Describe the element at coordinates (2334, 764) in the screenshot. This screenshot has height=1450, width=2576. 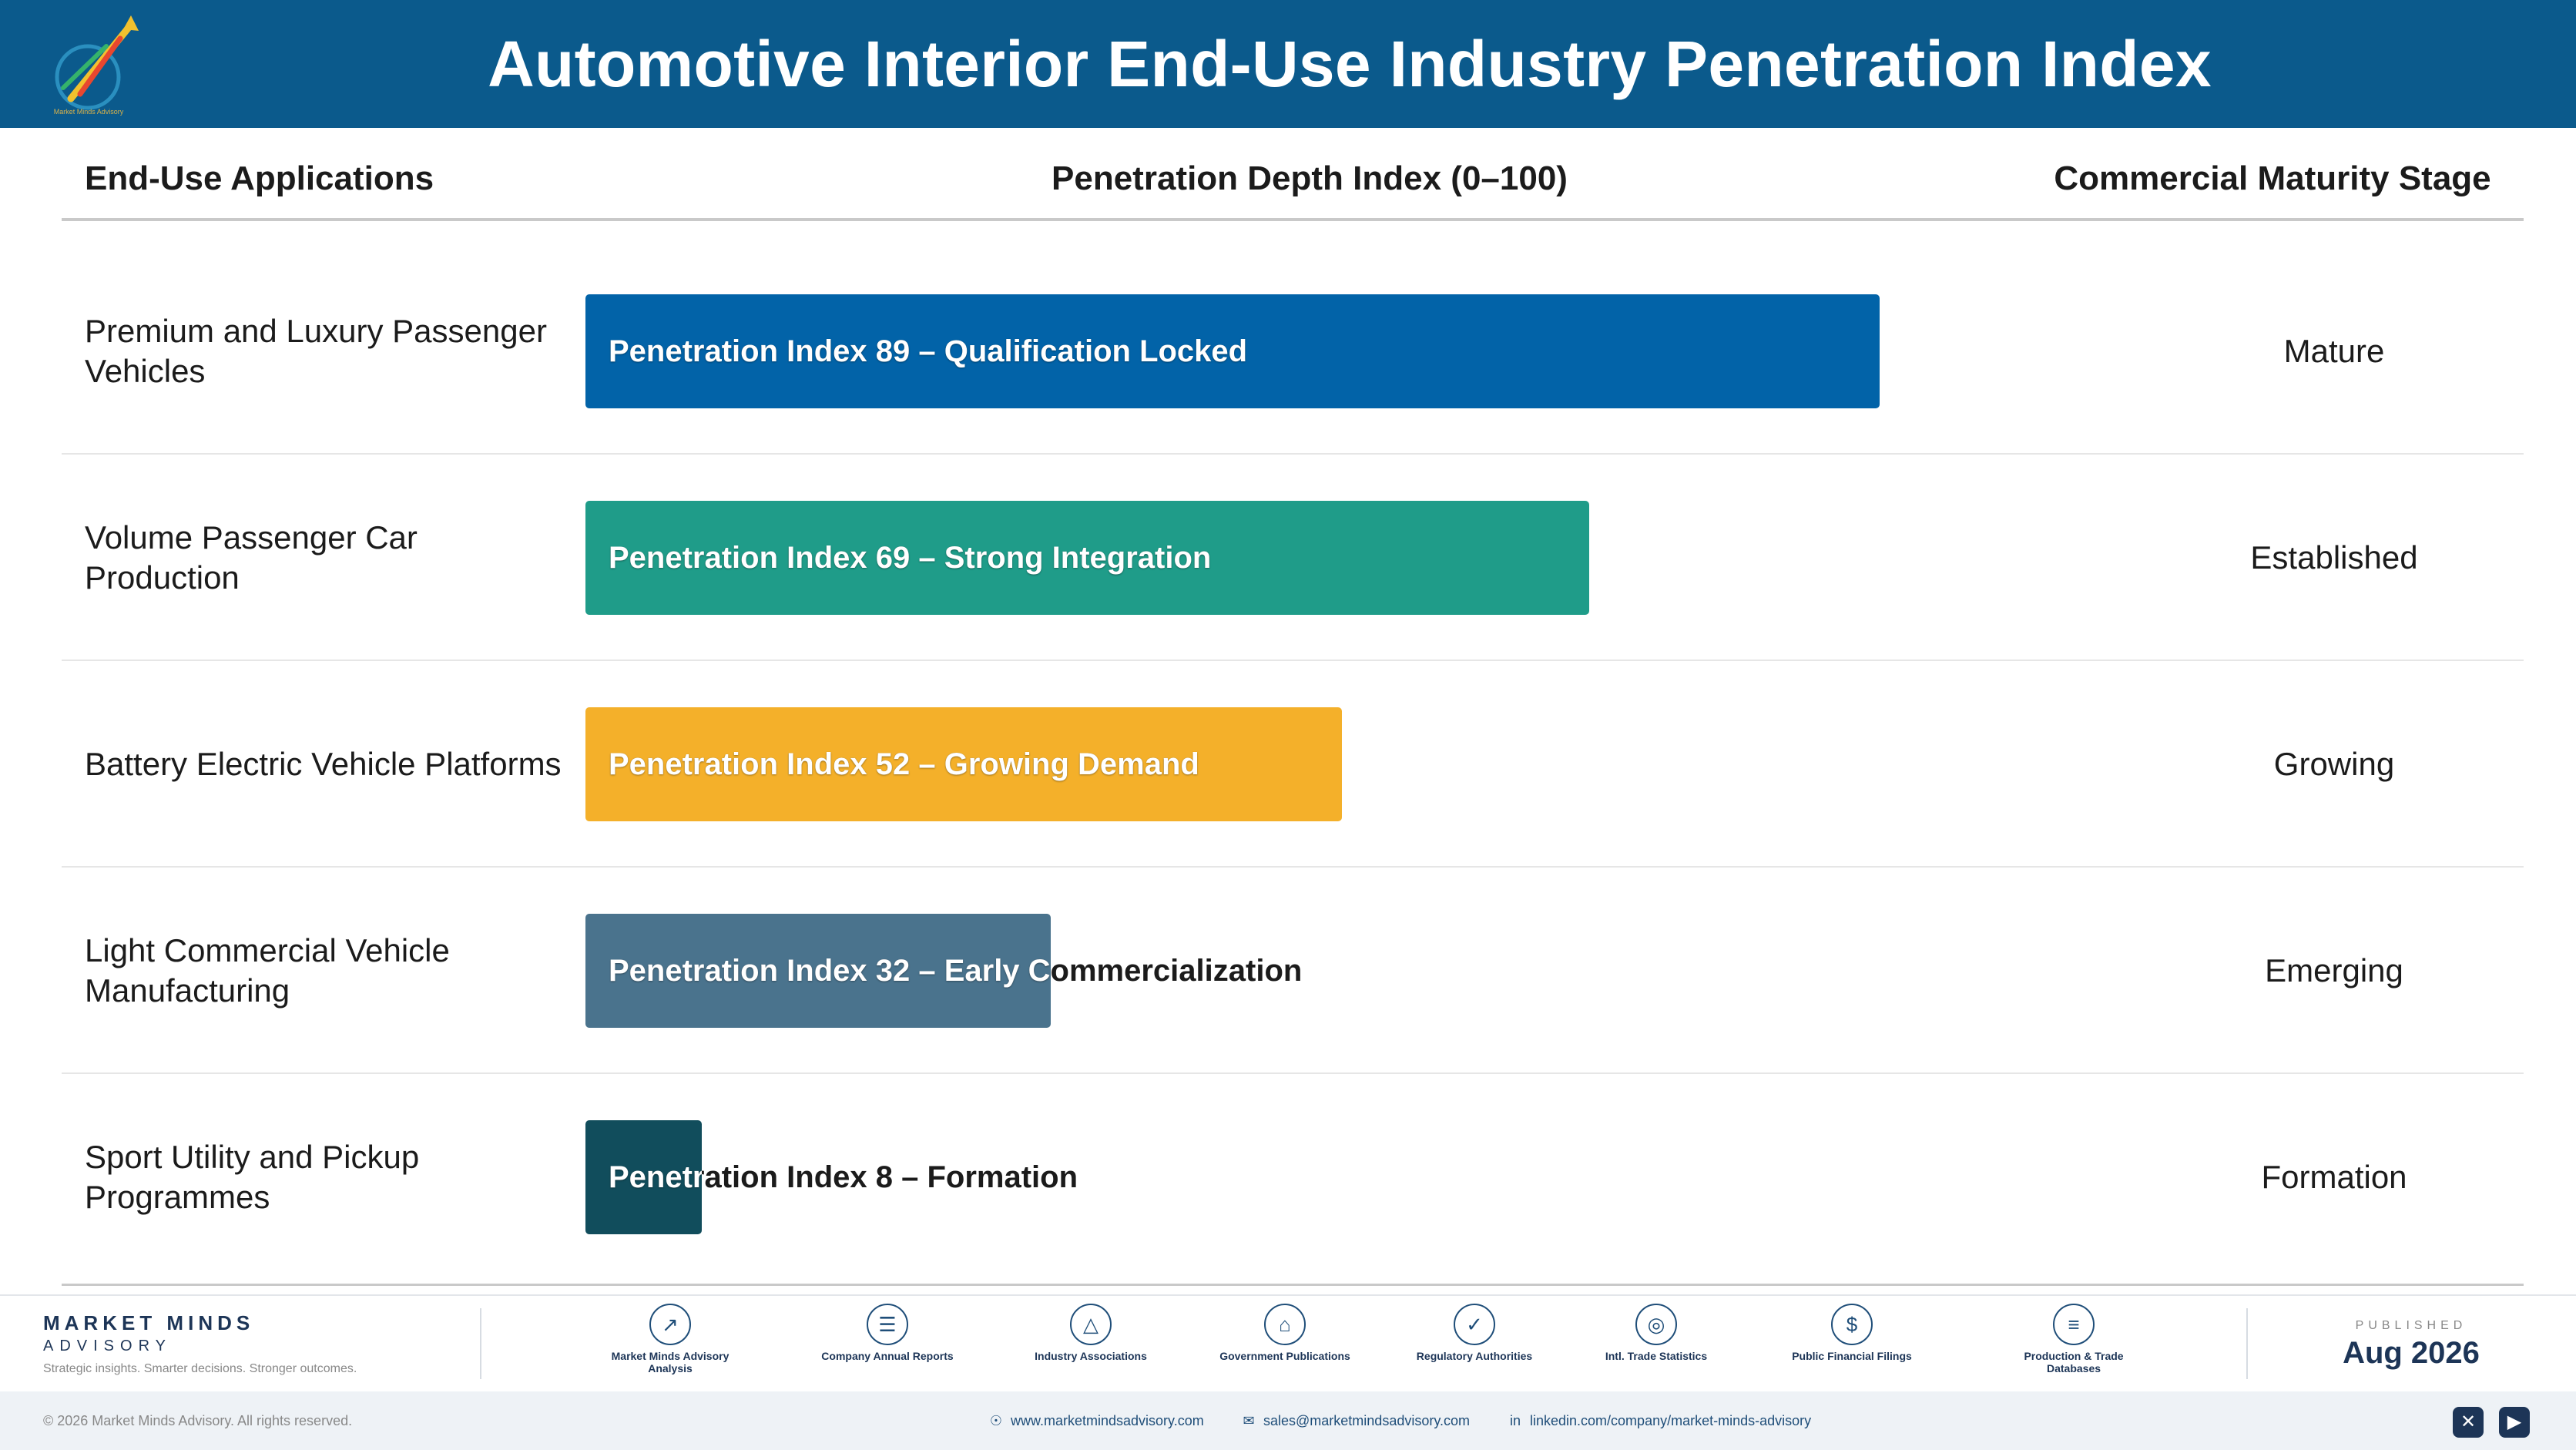
I see `maturity-stage: Growing` at that location.